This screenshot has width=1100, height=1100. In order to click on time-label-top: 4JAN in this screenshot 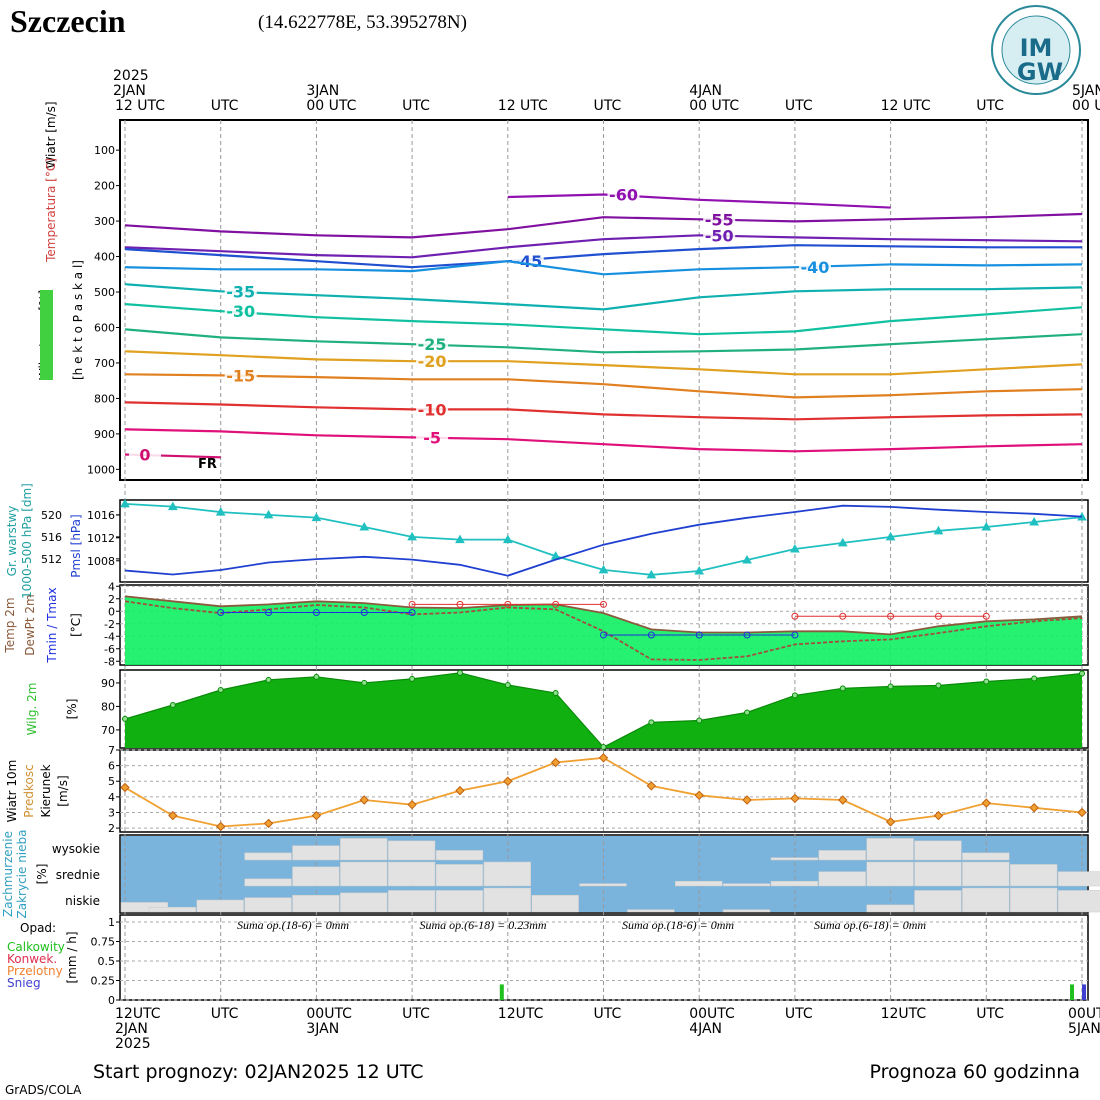, I will do `click(705, 91)`.